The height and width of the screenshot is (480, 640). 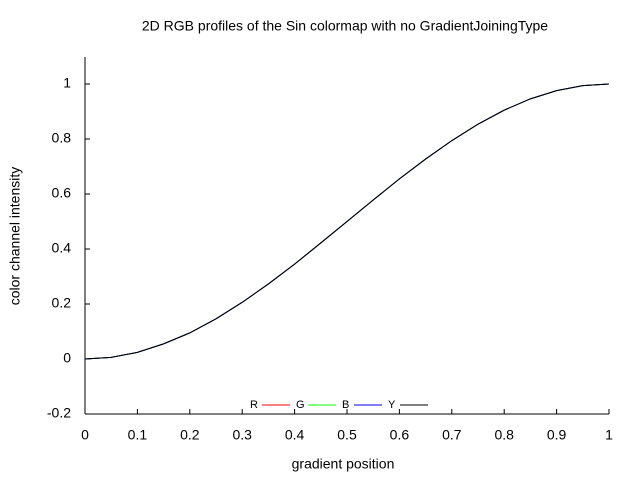 What do you see at coordinates (59, 413) in the screenshot?
I see `y-tick-label: -0.2` at bounding box center [59, 413].